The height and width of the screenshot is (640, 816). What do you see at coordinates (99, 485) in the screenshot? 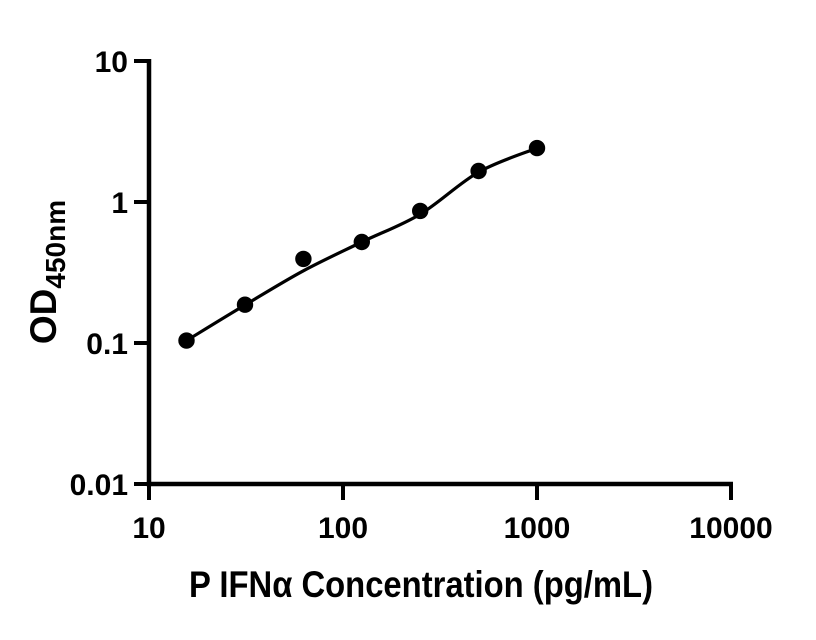
I see `y-tick-label: 0.01` at bounding box center [99, 485].